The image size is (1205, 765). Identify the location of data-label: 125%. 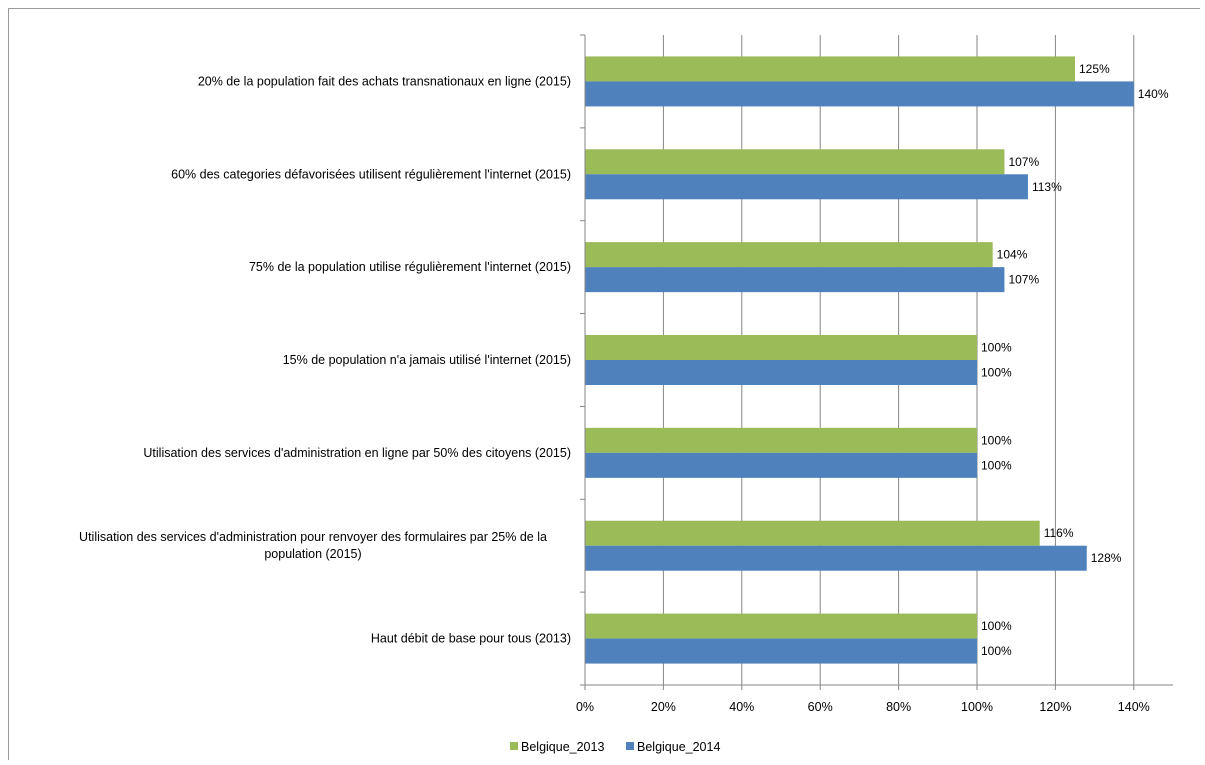
(1094, 69).